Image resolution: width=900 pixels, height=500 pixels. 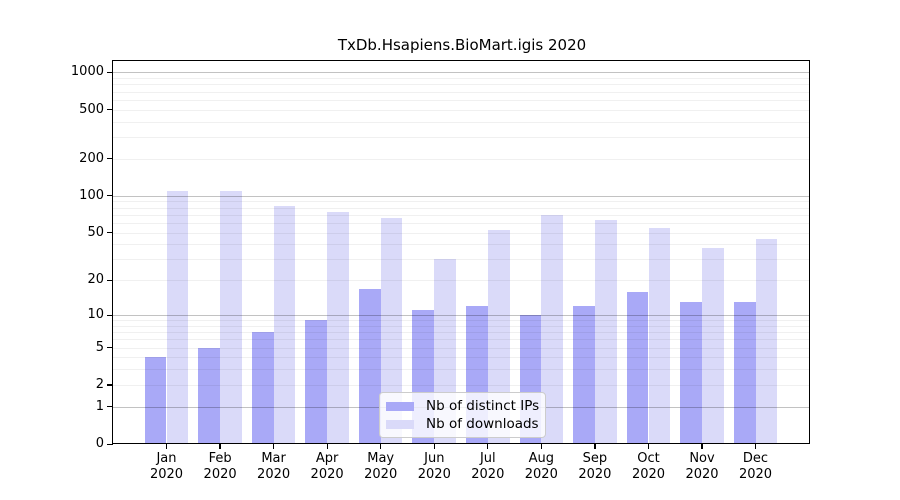 What do you see at coordinates (99, 406) in the screenshot?
I see `y-tick-label: 1` at bounding box center [99, 406].